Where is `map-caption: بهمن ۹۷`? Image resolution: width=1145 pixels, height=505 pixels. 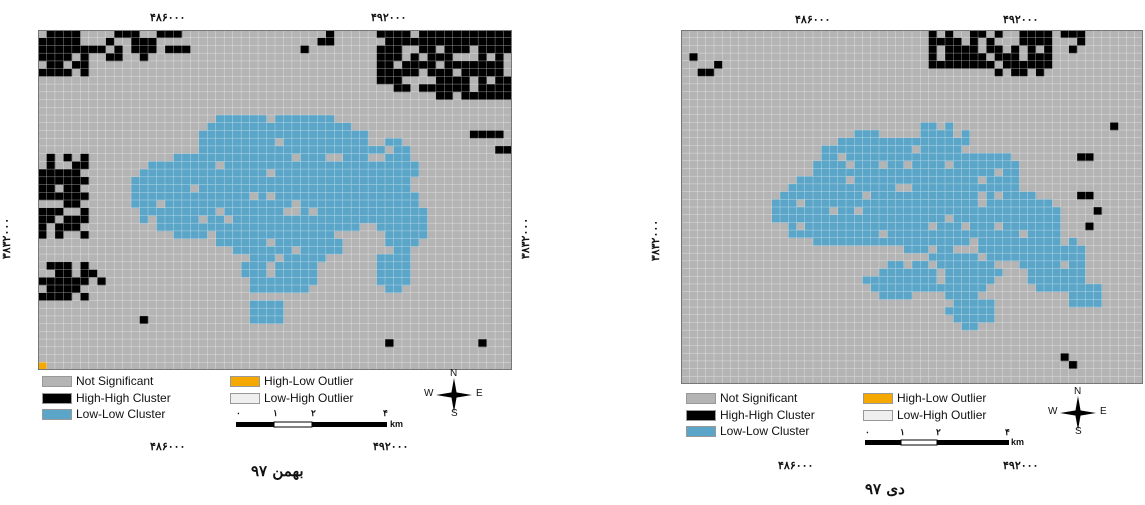
map-caption: بهمن ۹۷ is located at coordinates (277, 471).